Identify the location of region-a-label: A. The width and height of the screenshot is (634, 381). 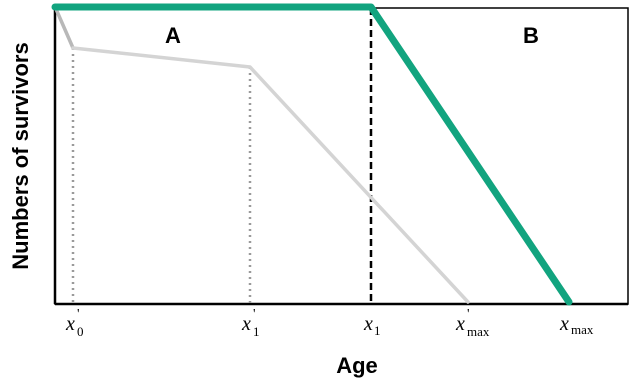
(173, 35).